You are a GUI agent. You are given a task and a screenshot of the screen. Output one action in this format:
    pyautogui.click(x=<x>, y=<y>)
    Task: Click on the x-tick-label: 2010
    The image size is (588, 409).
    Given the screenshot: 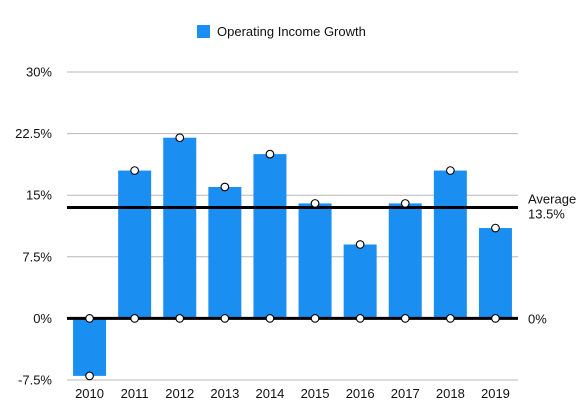 What is the action you would take?
    pyautogui.click(x=89, y=393)
    